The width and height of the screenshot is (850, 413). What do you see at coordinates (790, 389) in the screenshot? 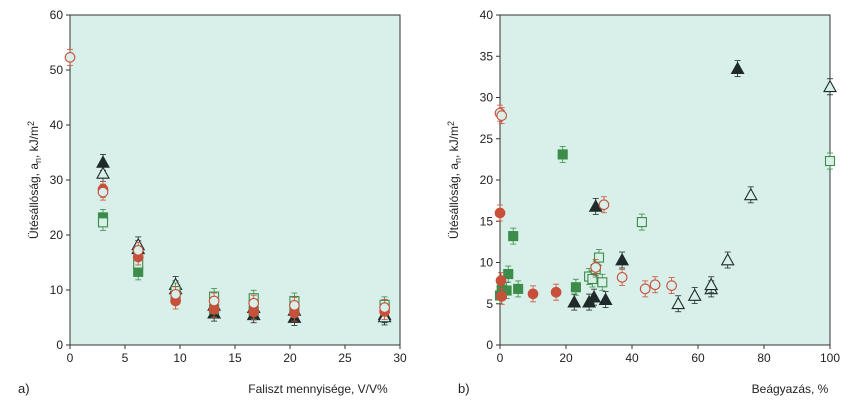
I see `x-axis-label: Beágyazás, %` at bounding box center [790, 389].